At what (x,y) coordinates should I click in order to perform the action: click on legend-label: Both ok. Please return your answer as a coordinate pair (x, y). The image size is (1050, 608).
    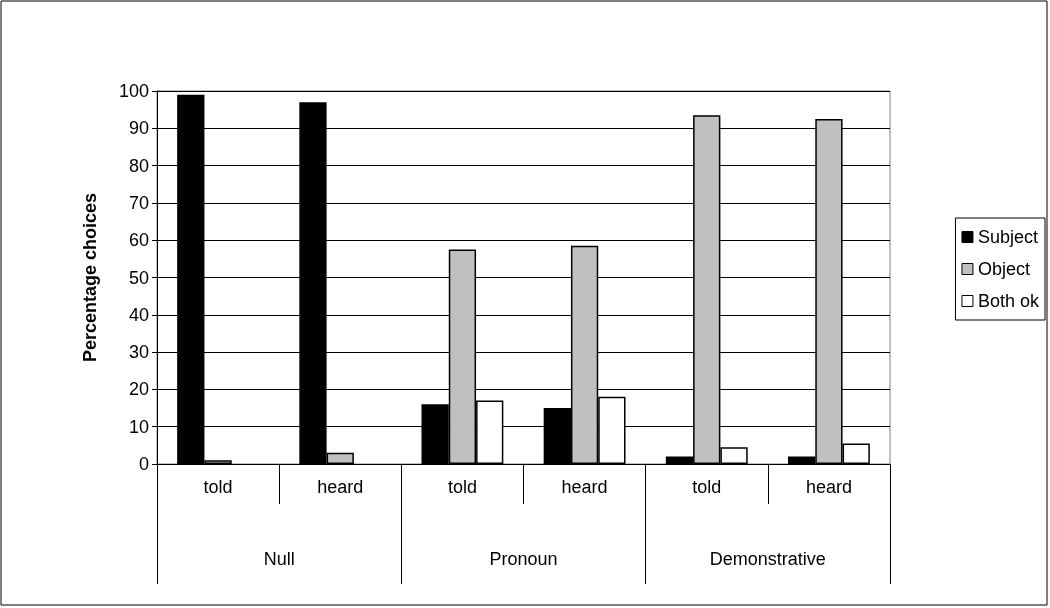
    Looking at the image, I should click on (1008, 301).